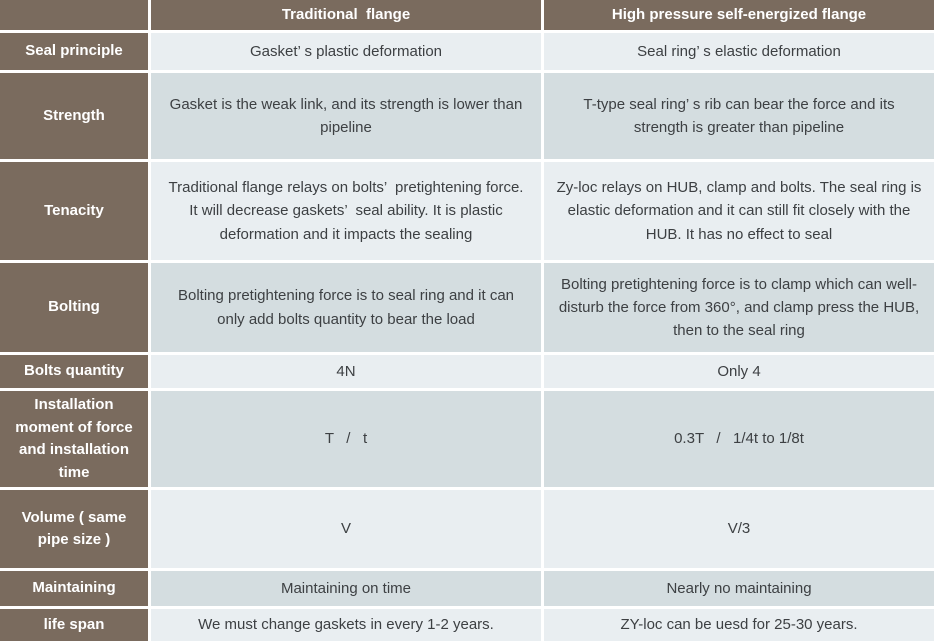  Describe the element at coordinates (346, 588) in the screenshot. I see `cell-maintaining-traditional: Maintaining on time` at that location.